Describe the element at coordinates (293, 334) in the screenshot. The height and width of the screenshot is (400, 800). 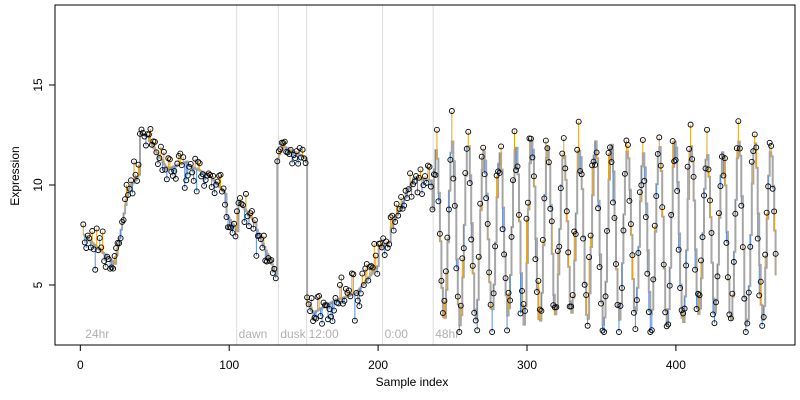
I see `phase-label: dusk` at that location.